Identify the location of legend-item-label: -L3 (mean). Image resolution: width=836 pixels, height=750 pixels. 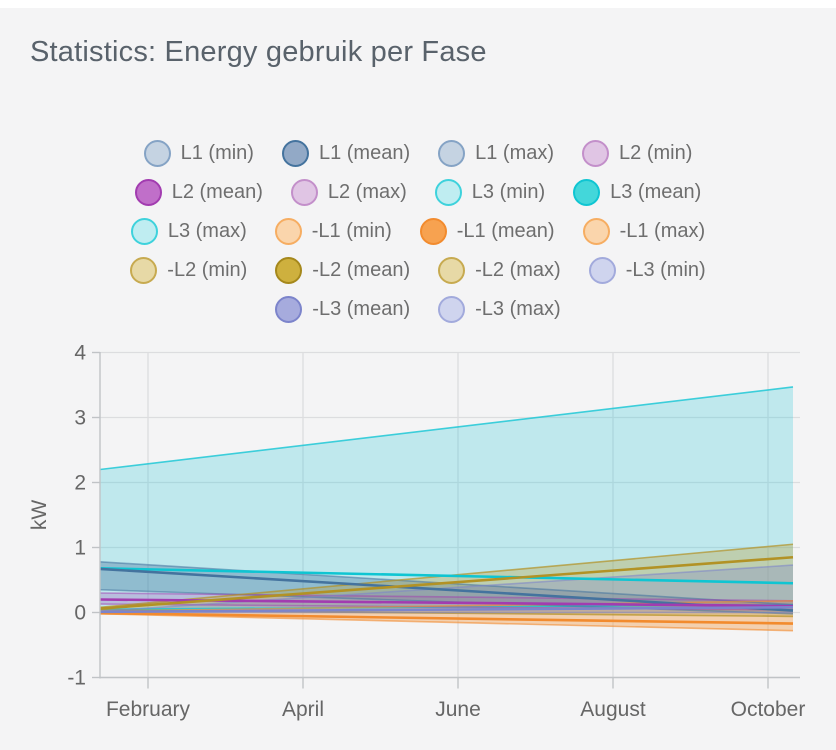
(361, 308).